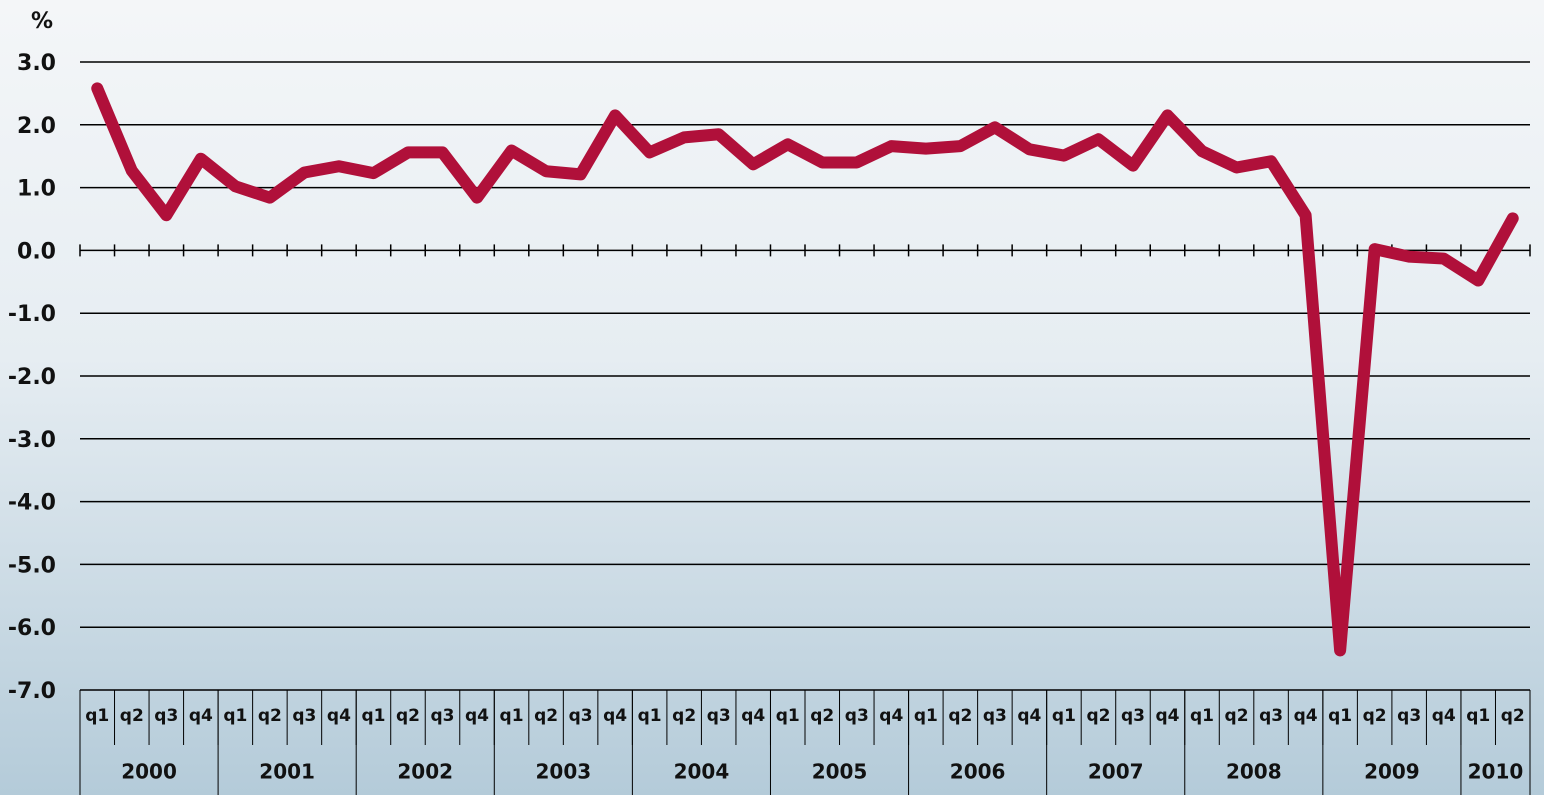  What do you see at coordinates (32, 377) in the screenshot?
I see `y-tick-label: -2.0` at bounding box center [32, 377].